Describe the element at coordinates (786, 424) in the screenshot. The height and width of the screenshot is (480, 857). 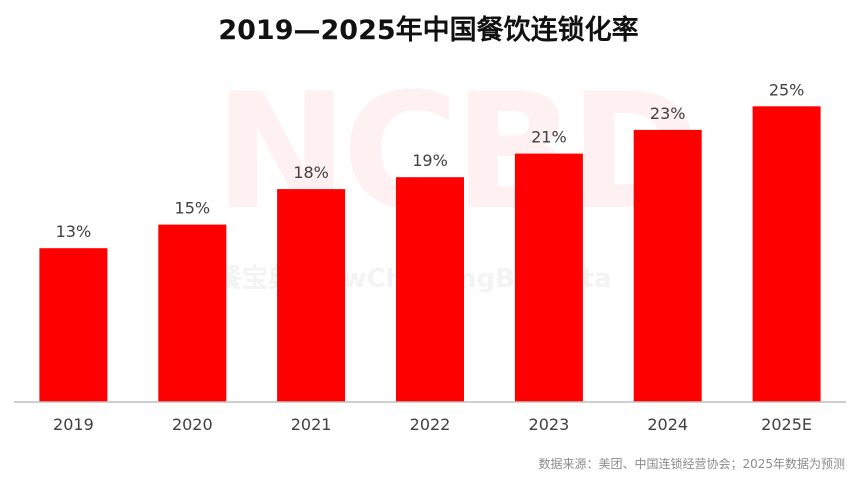
I see `x-tick-label-2025E: 2025E` at that location.